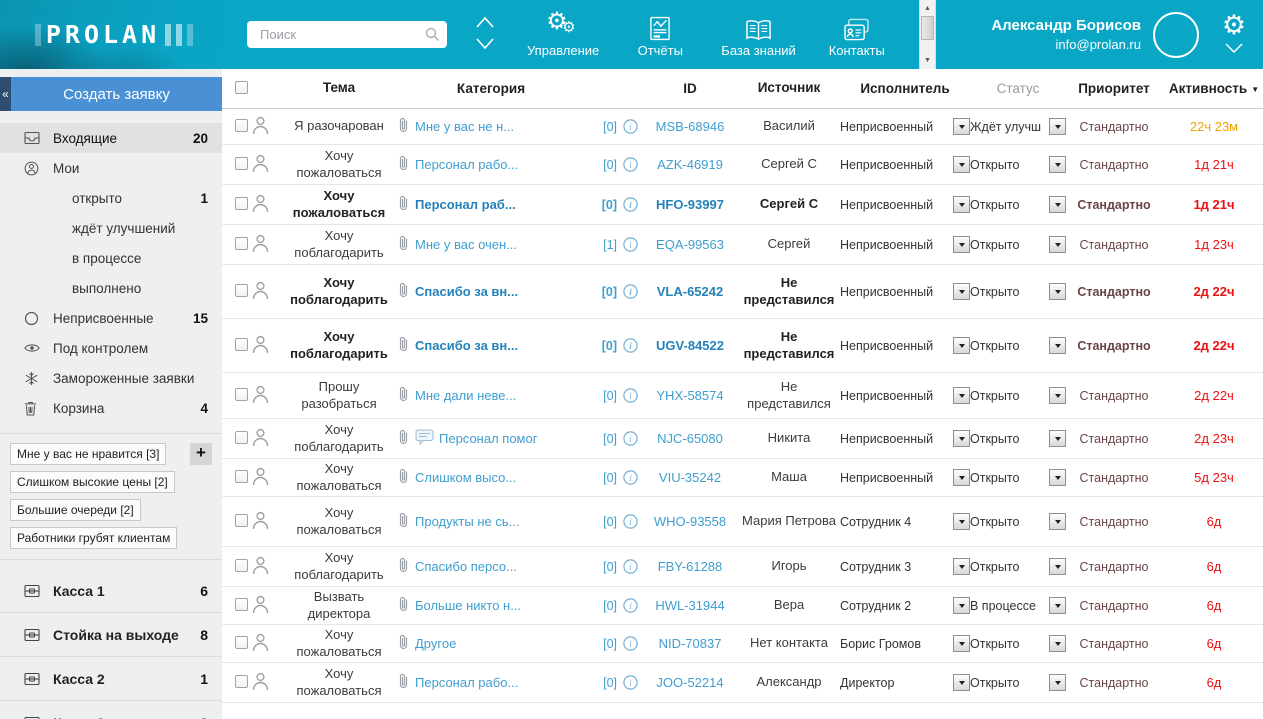 Image resolution: width=1263 pixels, height=719 pixels. Describe the element at coordinates (690, 395) in the screenshot. I see `ticket-id-link: YHX-58574` at that location.